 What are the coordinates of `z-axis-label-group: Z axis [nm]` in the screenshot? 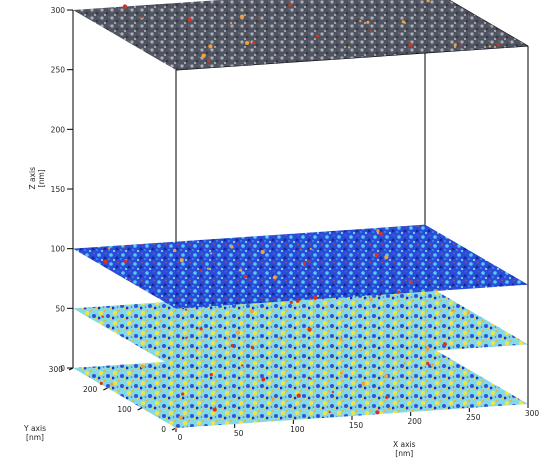 It's located at (37, 178).